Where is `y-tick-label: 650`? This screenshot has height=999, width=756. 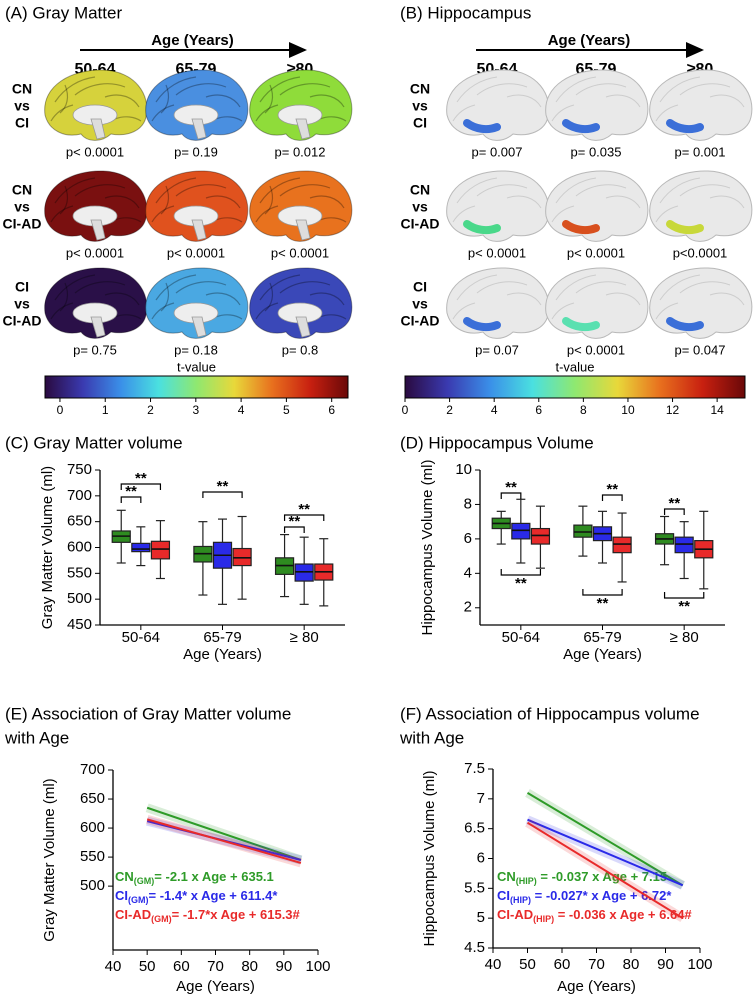 y-tick-label: 650 is located at coordinates (79, 521).